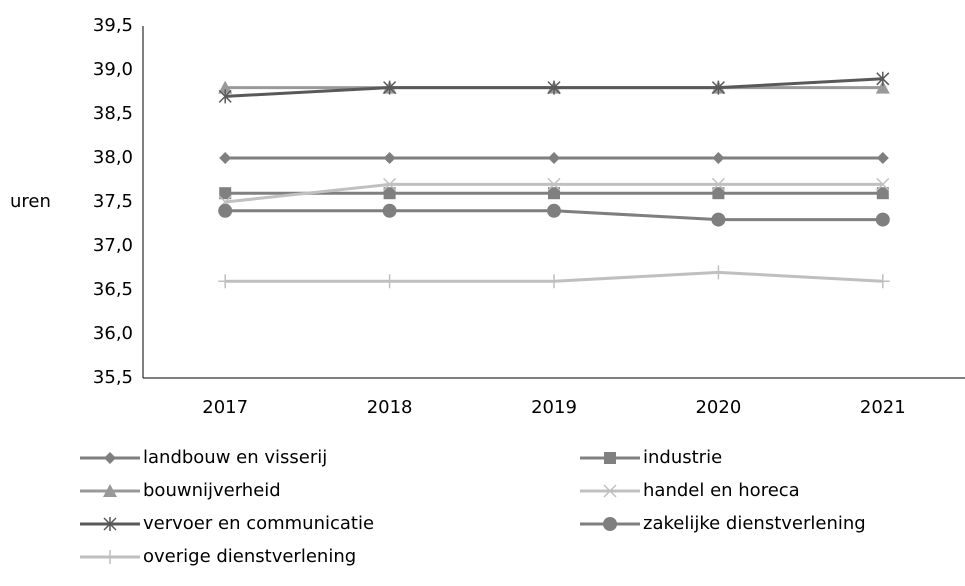 The height and width of the screenshot is (586, 965). I want to click on legend-label: vervoer en communicatie, so click(258, 523).